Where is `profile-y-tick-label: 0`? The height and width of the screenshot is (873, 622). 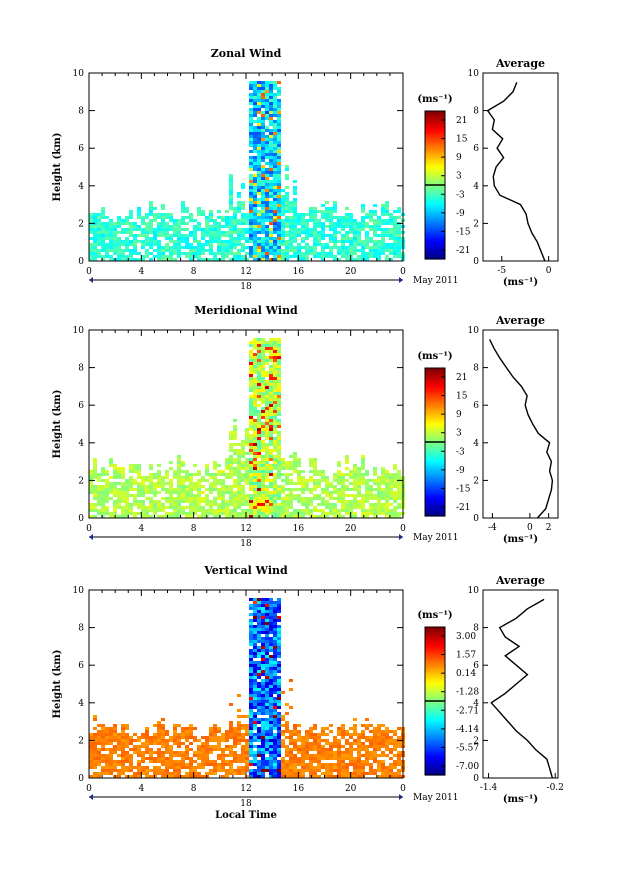
profile-y-tick-label: 0 is located at coordinates (476, 779).